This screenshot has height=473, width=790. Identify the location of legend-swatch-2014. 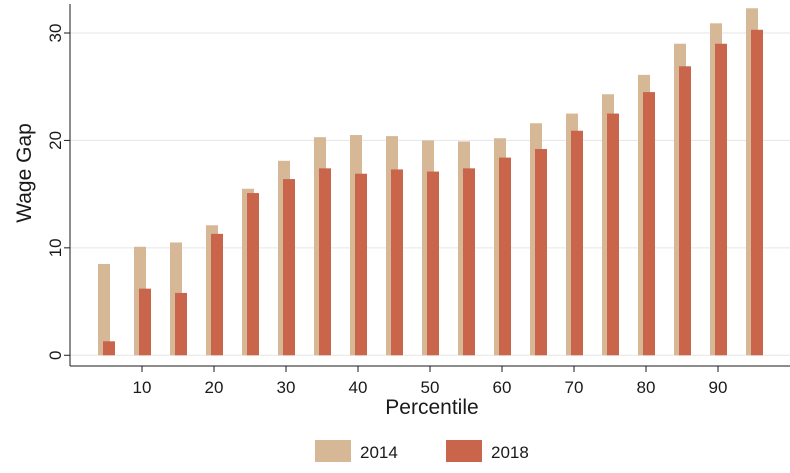
(333, 451).